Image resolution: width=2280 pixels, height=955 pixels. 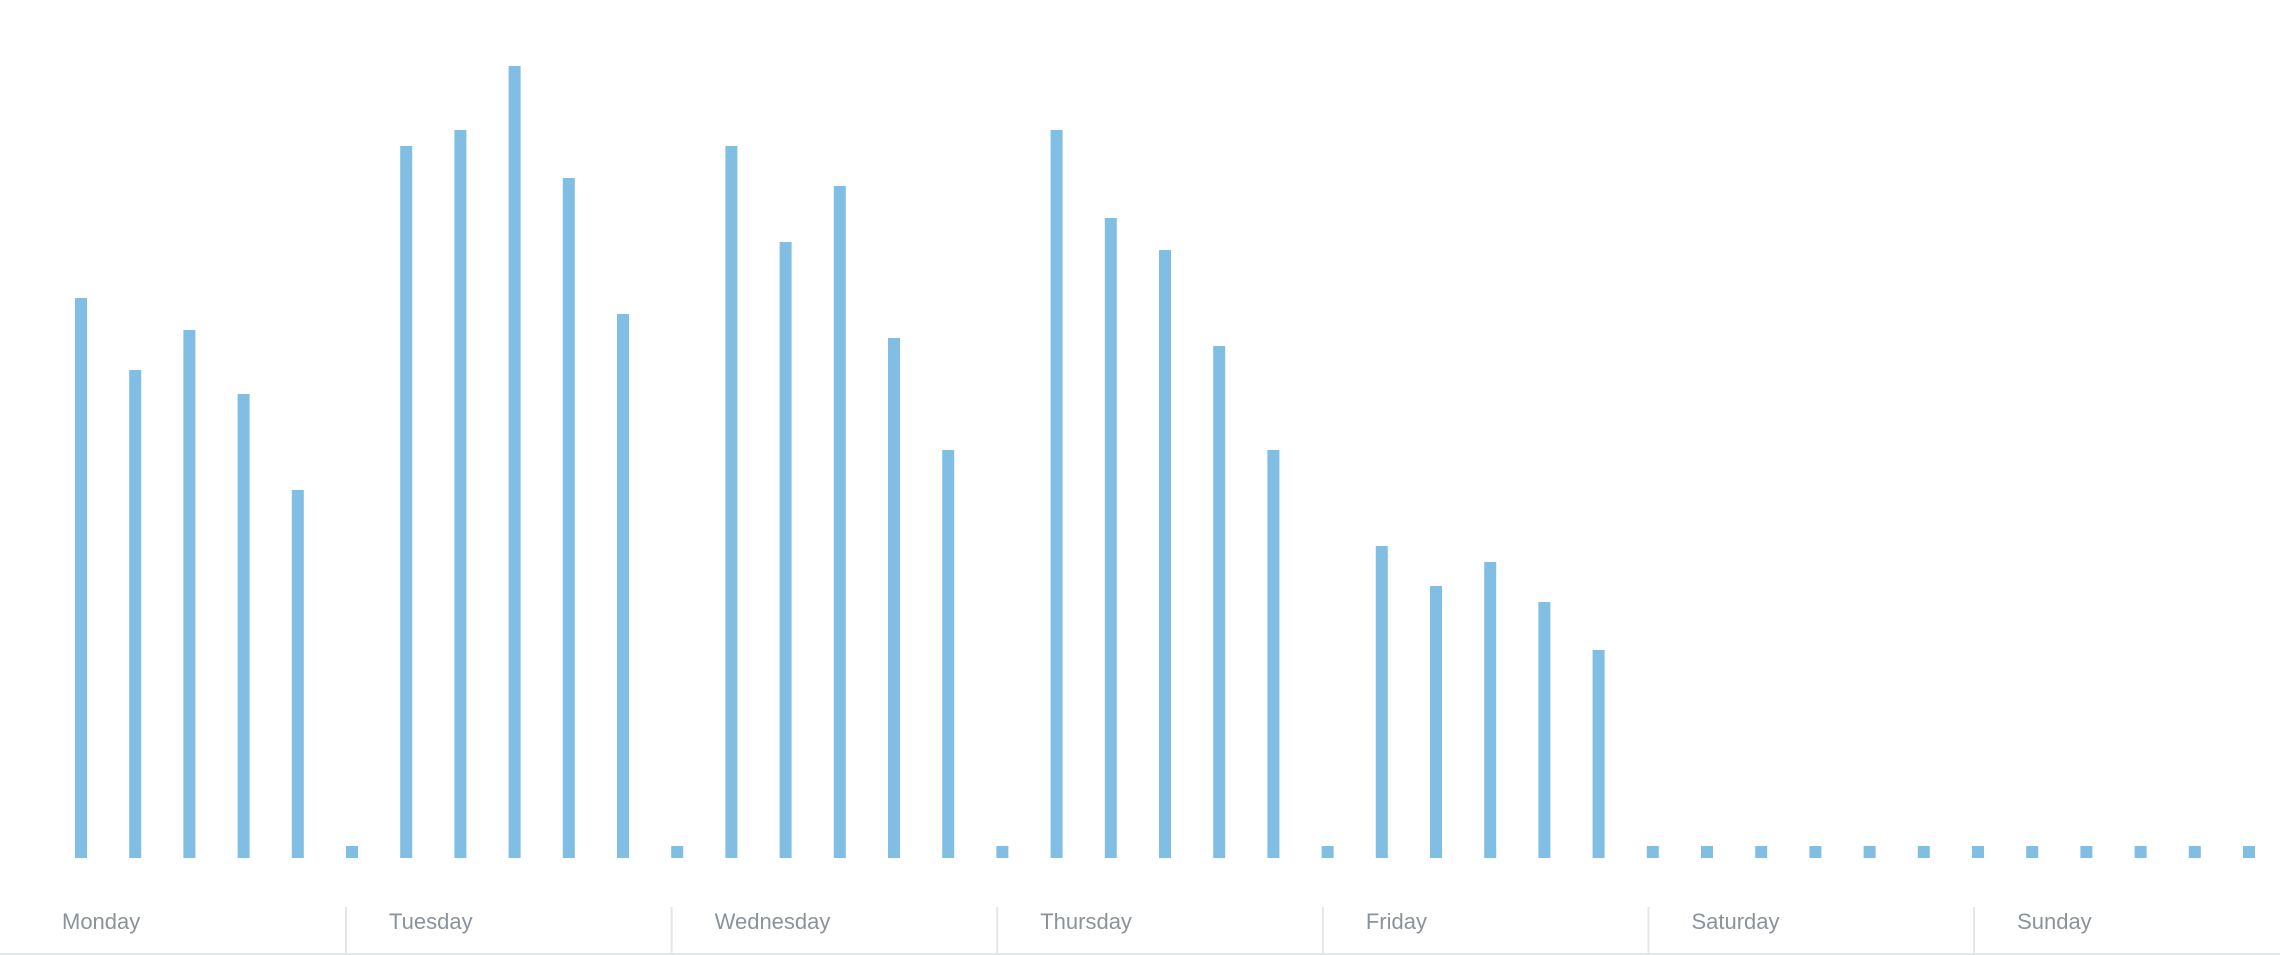 What do you see at coordinates (2054, 921) in the screenshot?
I see `x-tick-label: Sunday` at bounding box center [2054, 921].